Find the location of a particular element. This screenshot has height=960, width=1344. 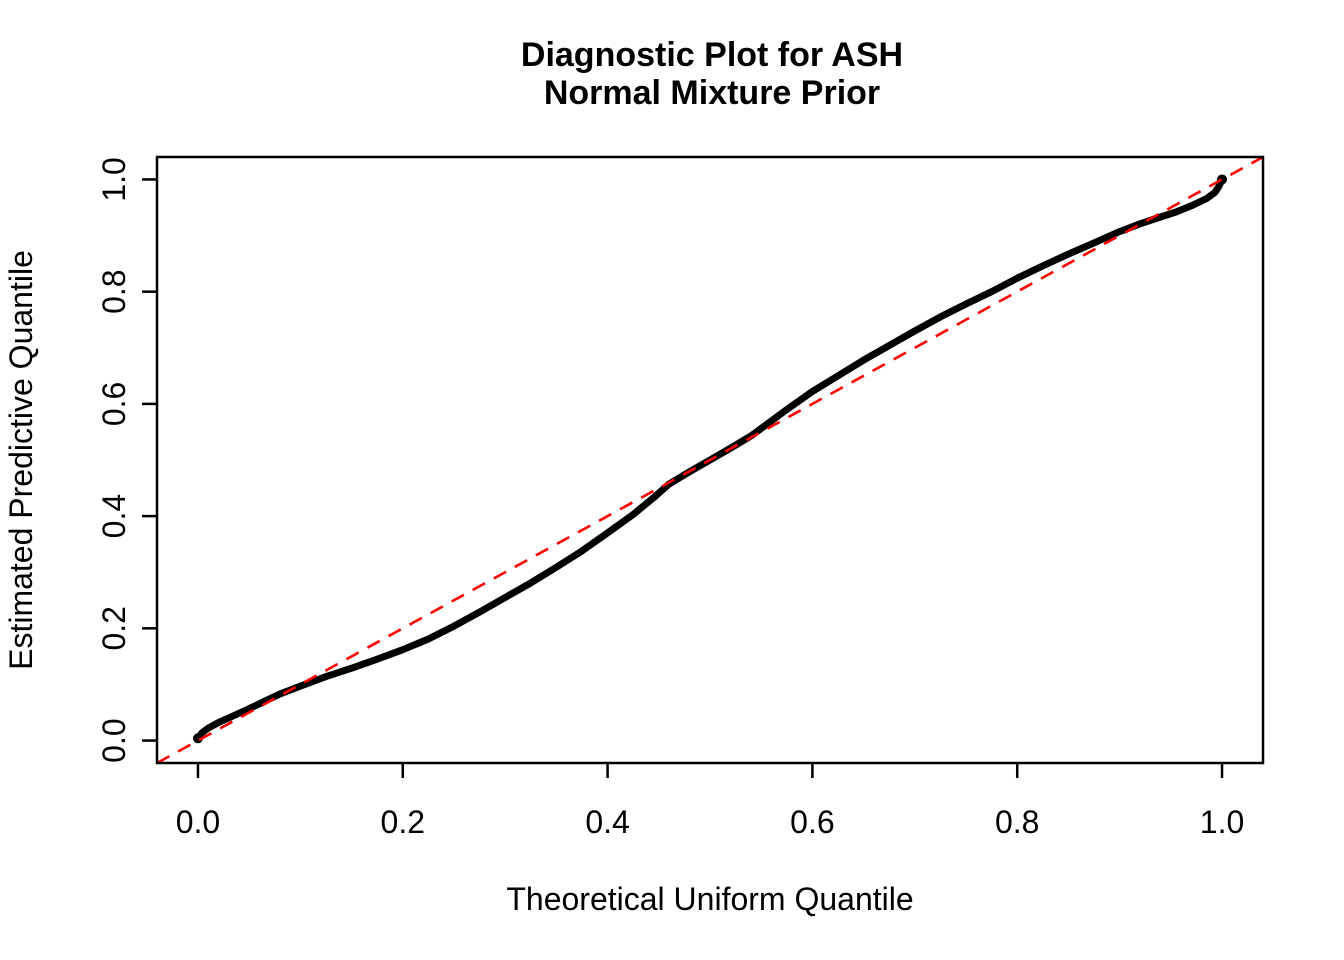

y-tick-label: 0.4 is located at coordinates (114, 516).